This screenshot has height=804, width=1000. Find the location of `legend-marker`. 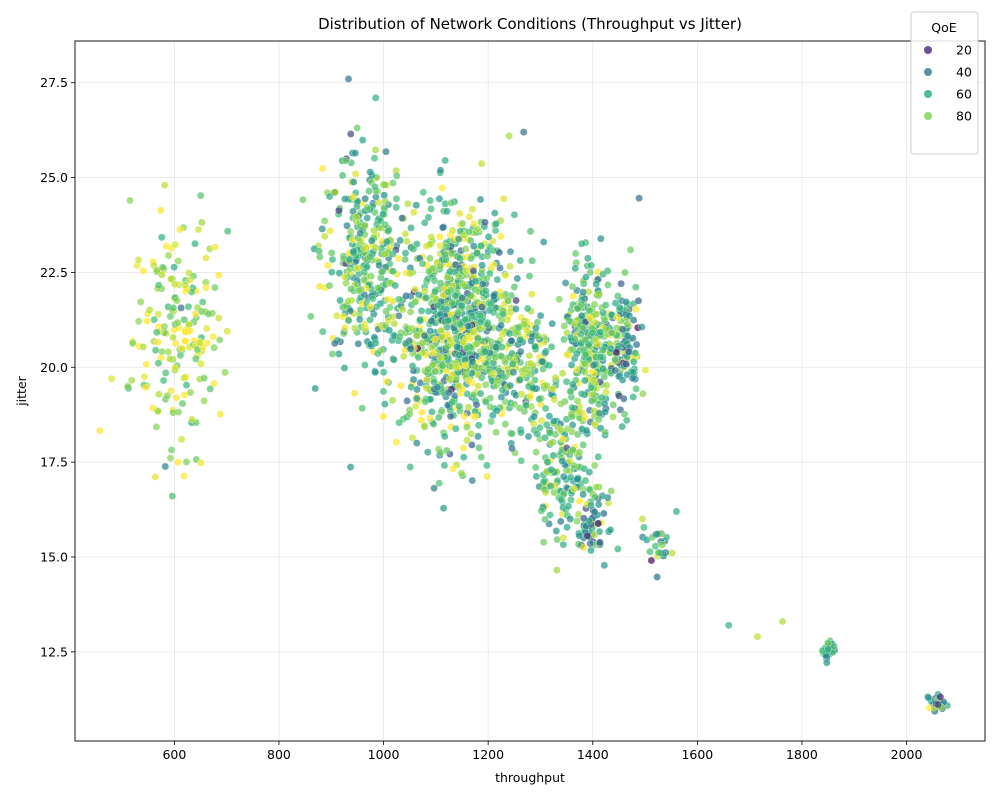

legend-marker is located at coordinates (928, 94).